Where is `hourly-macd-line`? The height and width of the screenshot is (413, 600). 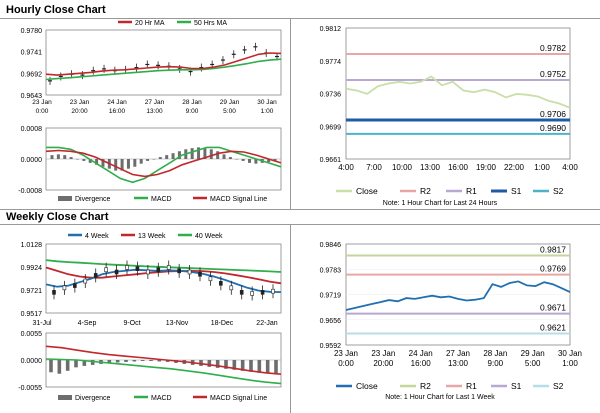 hourly-macd-line is located at coordinates (164, 165).